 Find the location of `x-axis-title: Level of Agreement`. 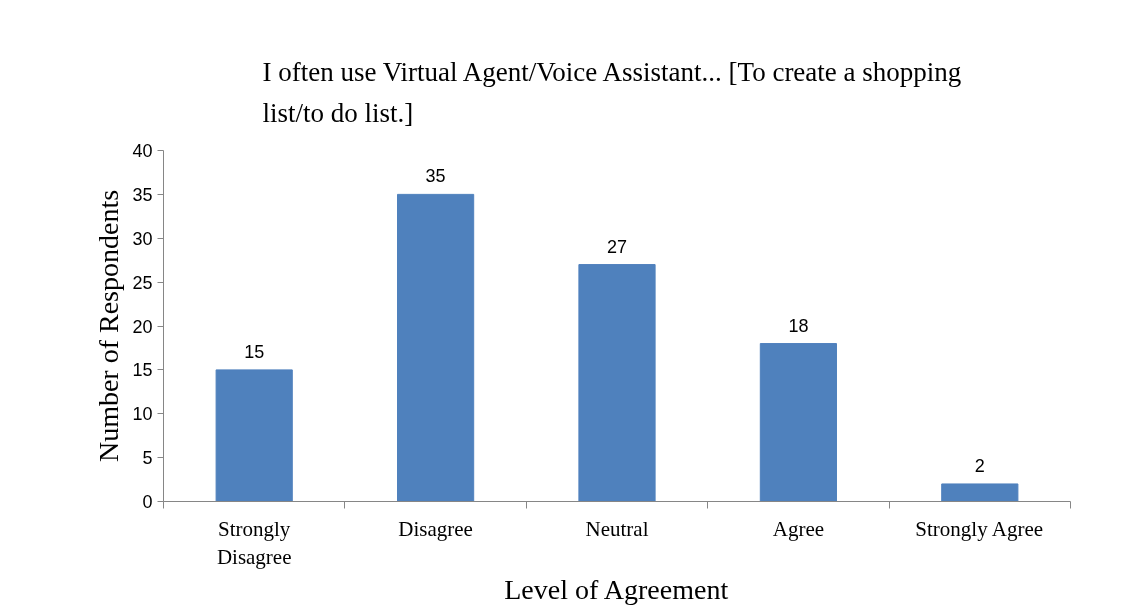

x-axis-title: Level of Agreement is located at coordinates (616, 590).